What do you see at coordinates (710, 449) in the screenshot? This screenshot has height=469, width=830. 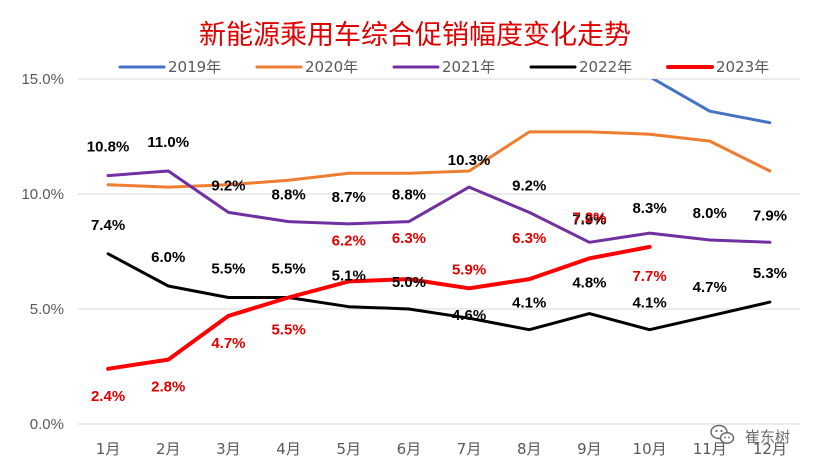 I see `x-tick-label: 11月` at bounding box center [710, 449].